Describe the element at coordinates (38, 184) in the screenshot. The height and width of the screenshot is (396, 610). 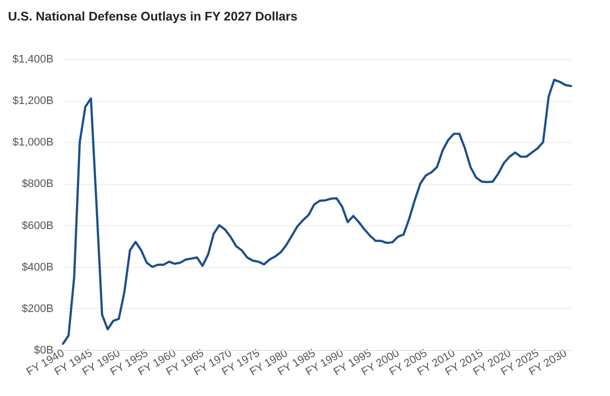
I see `y-tick-label: $800B` at that location.